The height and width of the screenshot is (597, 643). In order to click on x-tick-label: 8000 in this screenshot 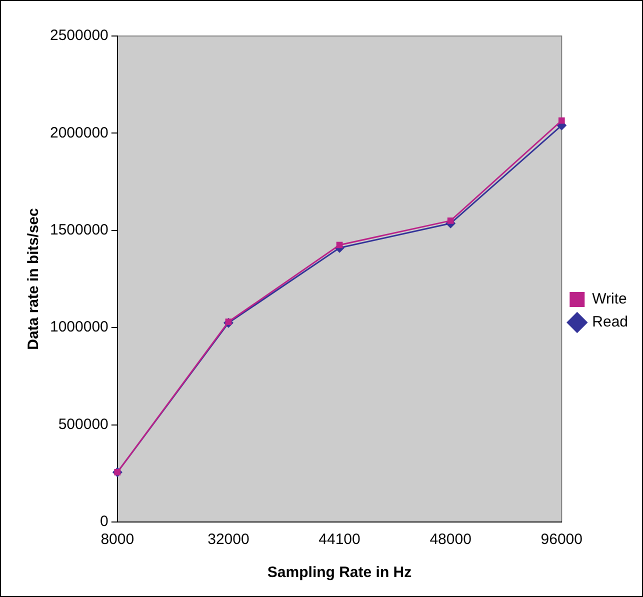, I will do `click(117, 539)`.